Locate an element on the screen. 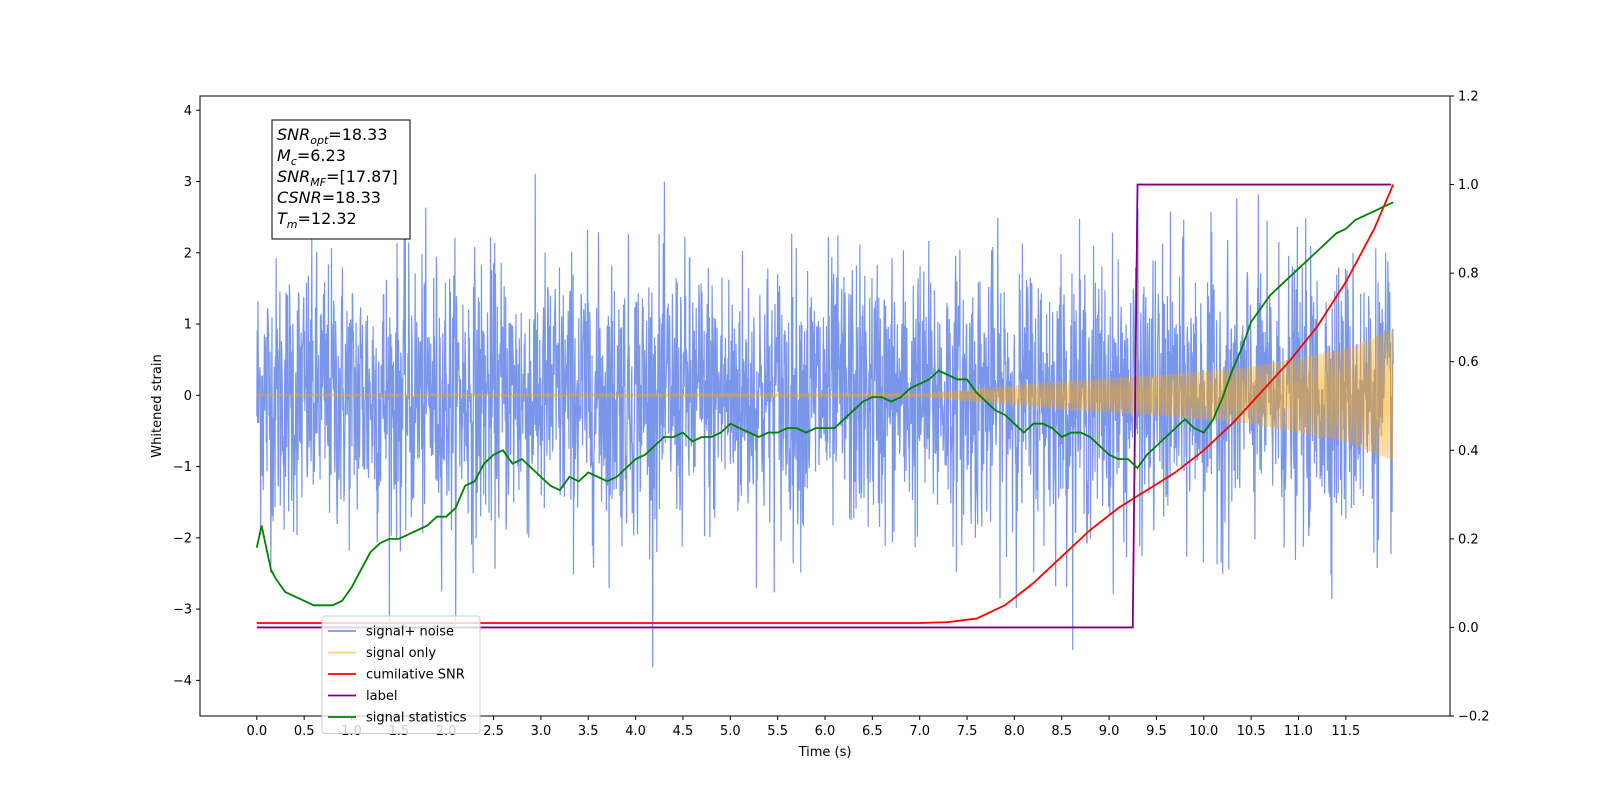 Image resolution: width=1600 pixels, height=800 pixels. x-tick-label: 7.0 is located at coordinates (919, 731).